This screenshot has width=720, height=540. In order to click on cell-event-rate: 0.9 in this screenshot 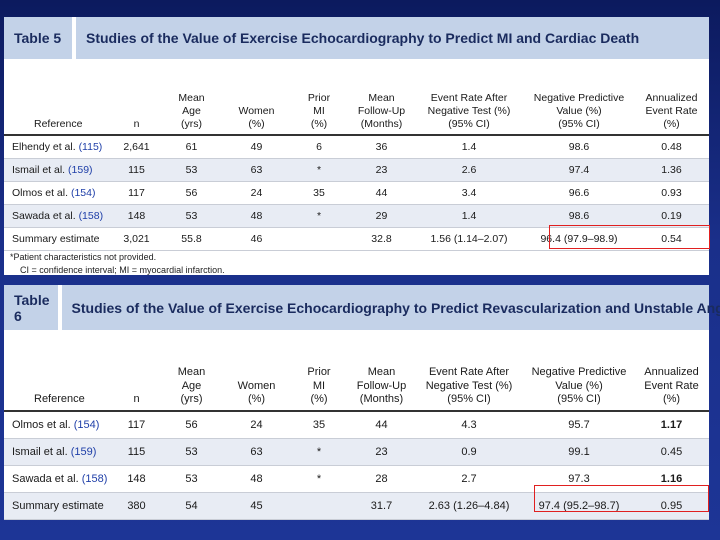, I will do `click(469, 452)`.